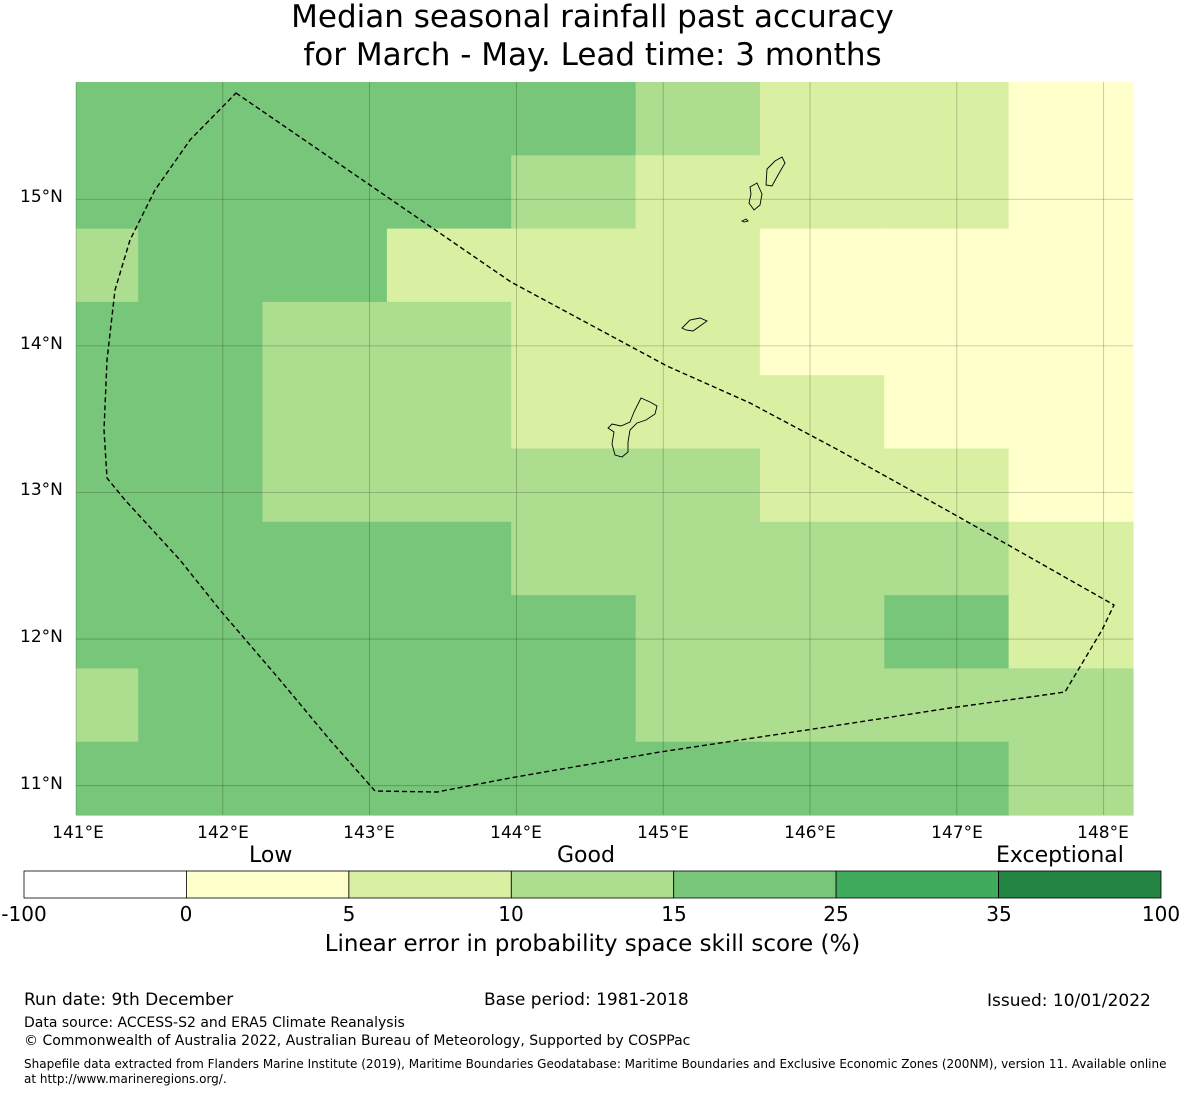 The height and width of the screenshot is (1095, 1185). Describe the element at coordinates (1161, 914) in the screenshot. I see `colorbar-tick-100: 100` at that location.